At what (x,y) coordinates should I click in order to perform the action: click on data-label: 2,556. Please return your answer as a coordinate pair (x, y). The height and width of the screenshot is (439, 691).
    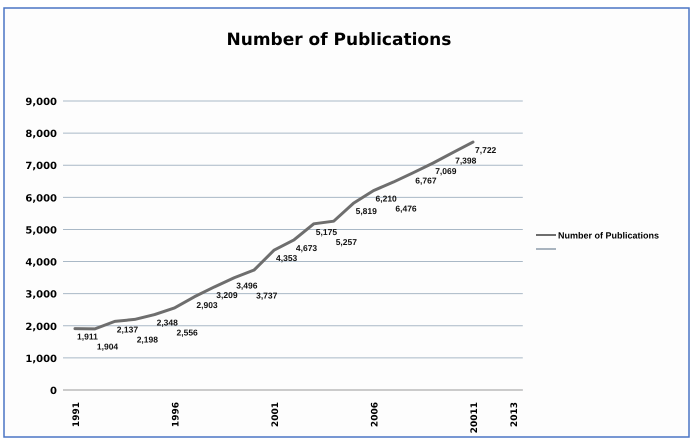
    Looking at the image, I should click on (187, 333).